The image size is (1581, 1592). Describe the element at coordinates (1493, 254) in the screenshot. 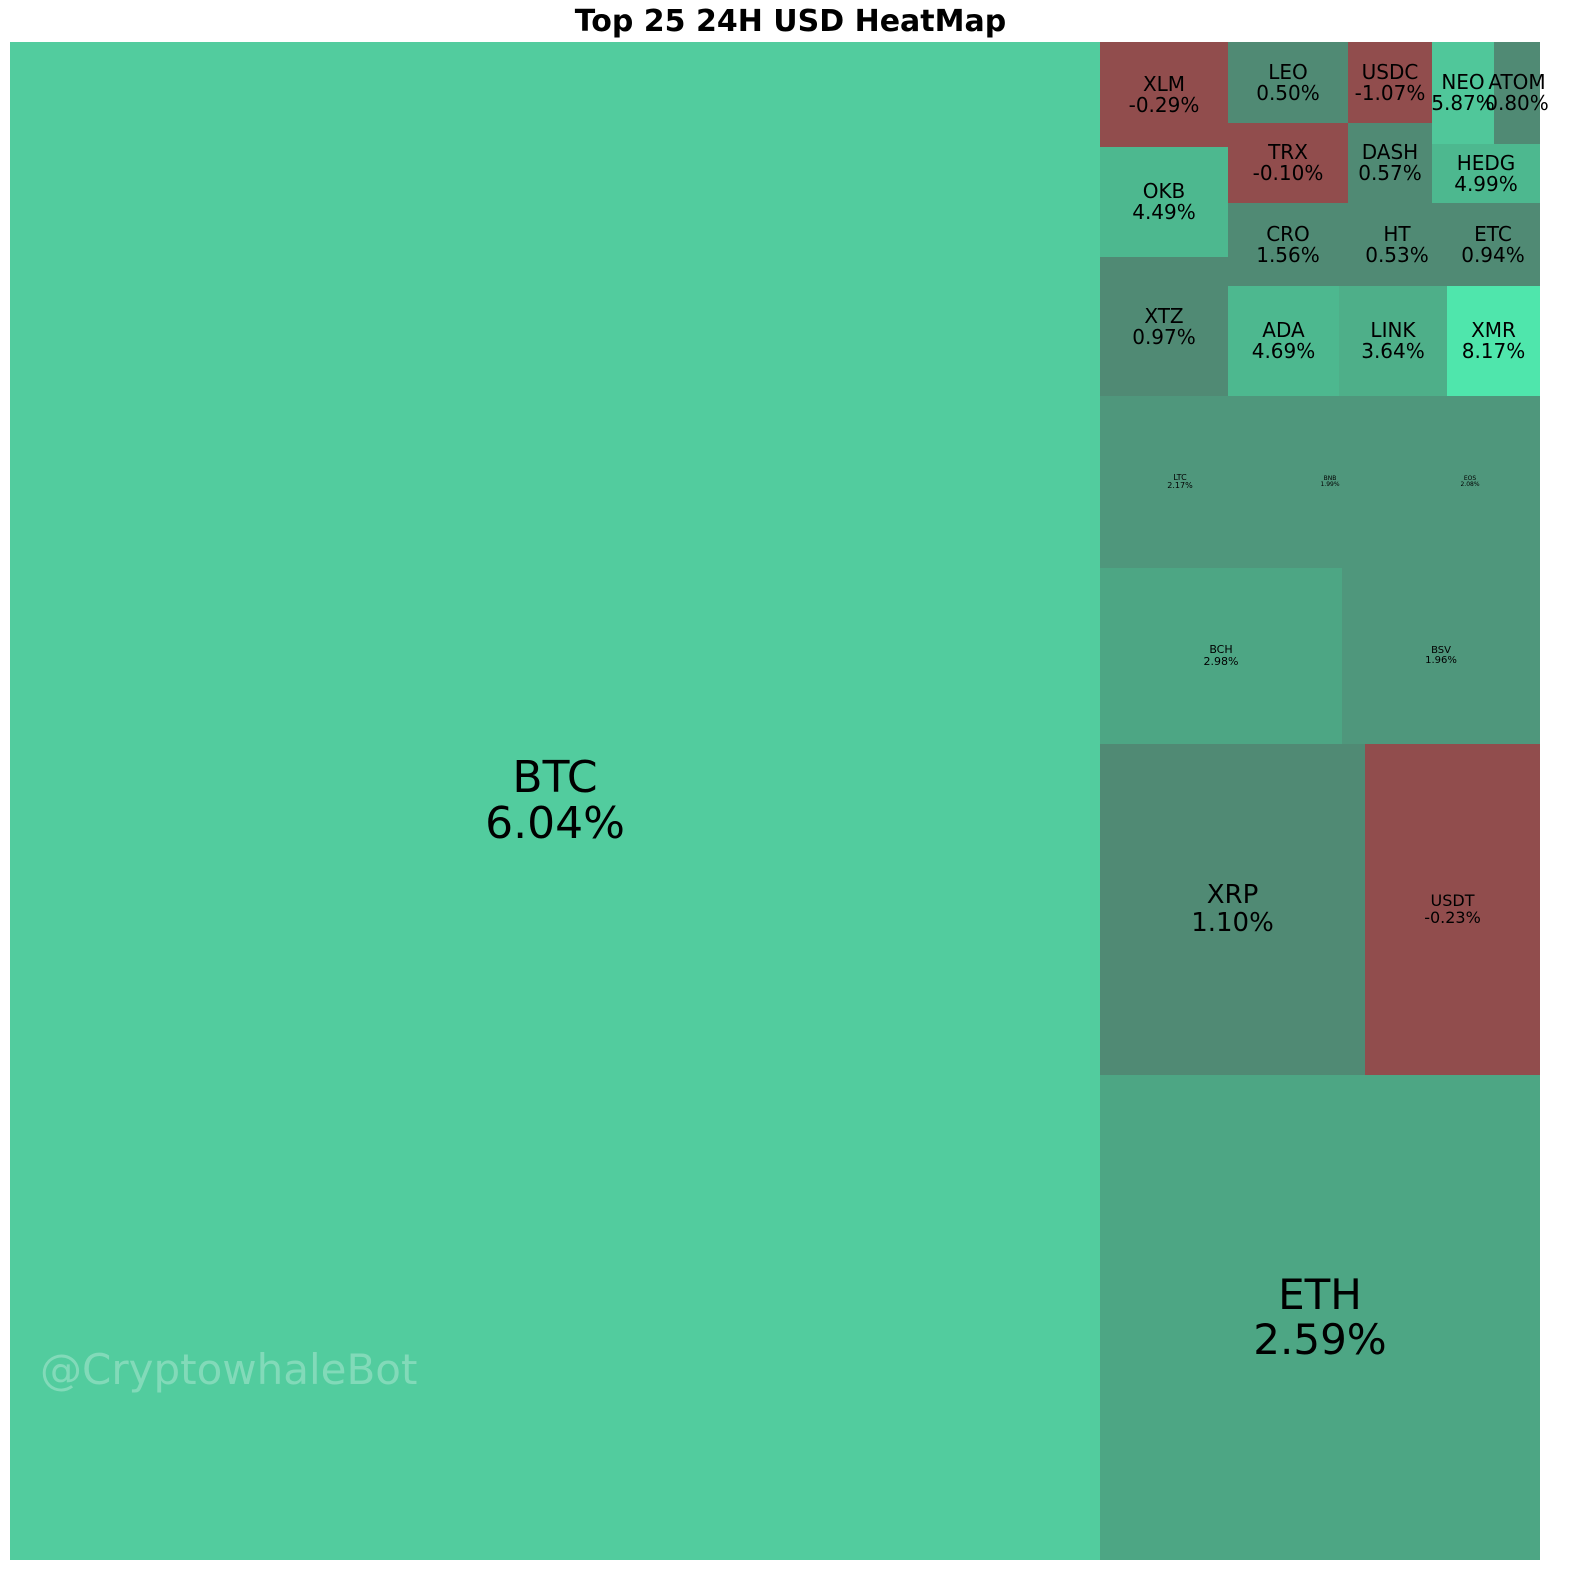

I see `tile-change: 0.94%` at that location.